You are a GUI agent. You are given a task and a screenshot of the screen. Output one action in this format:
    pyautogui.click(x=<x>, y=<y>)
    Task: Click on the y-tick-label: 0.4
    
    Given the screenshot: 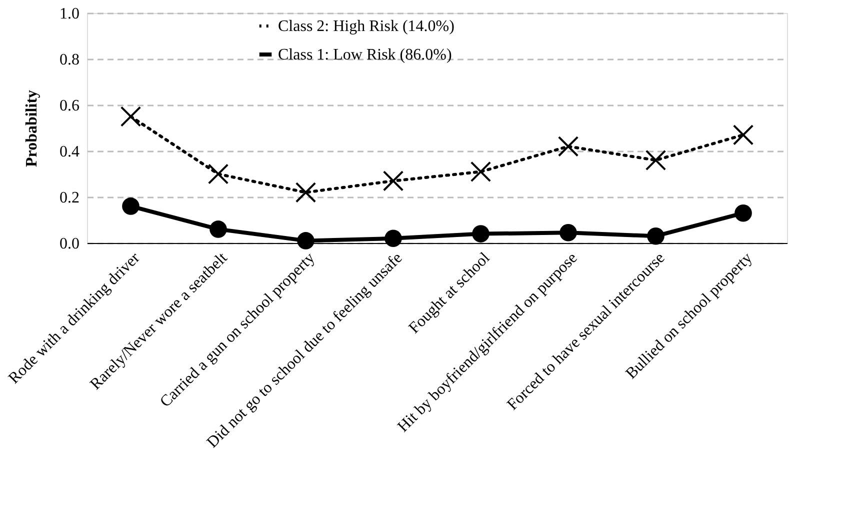 What is the action you would take?
    pyautogui.click(x=70, y=152)
    